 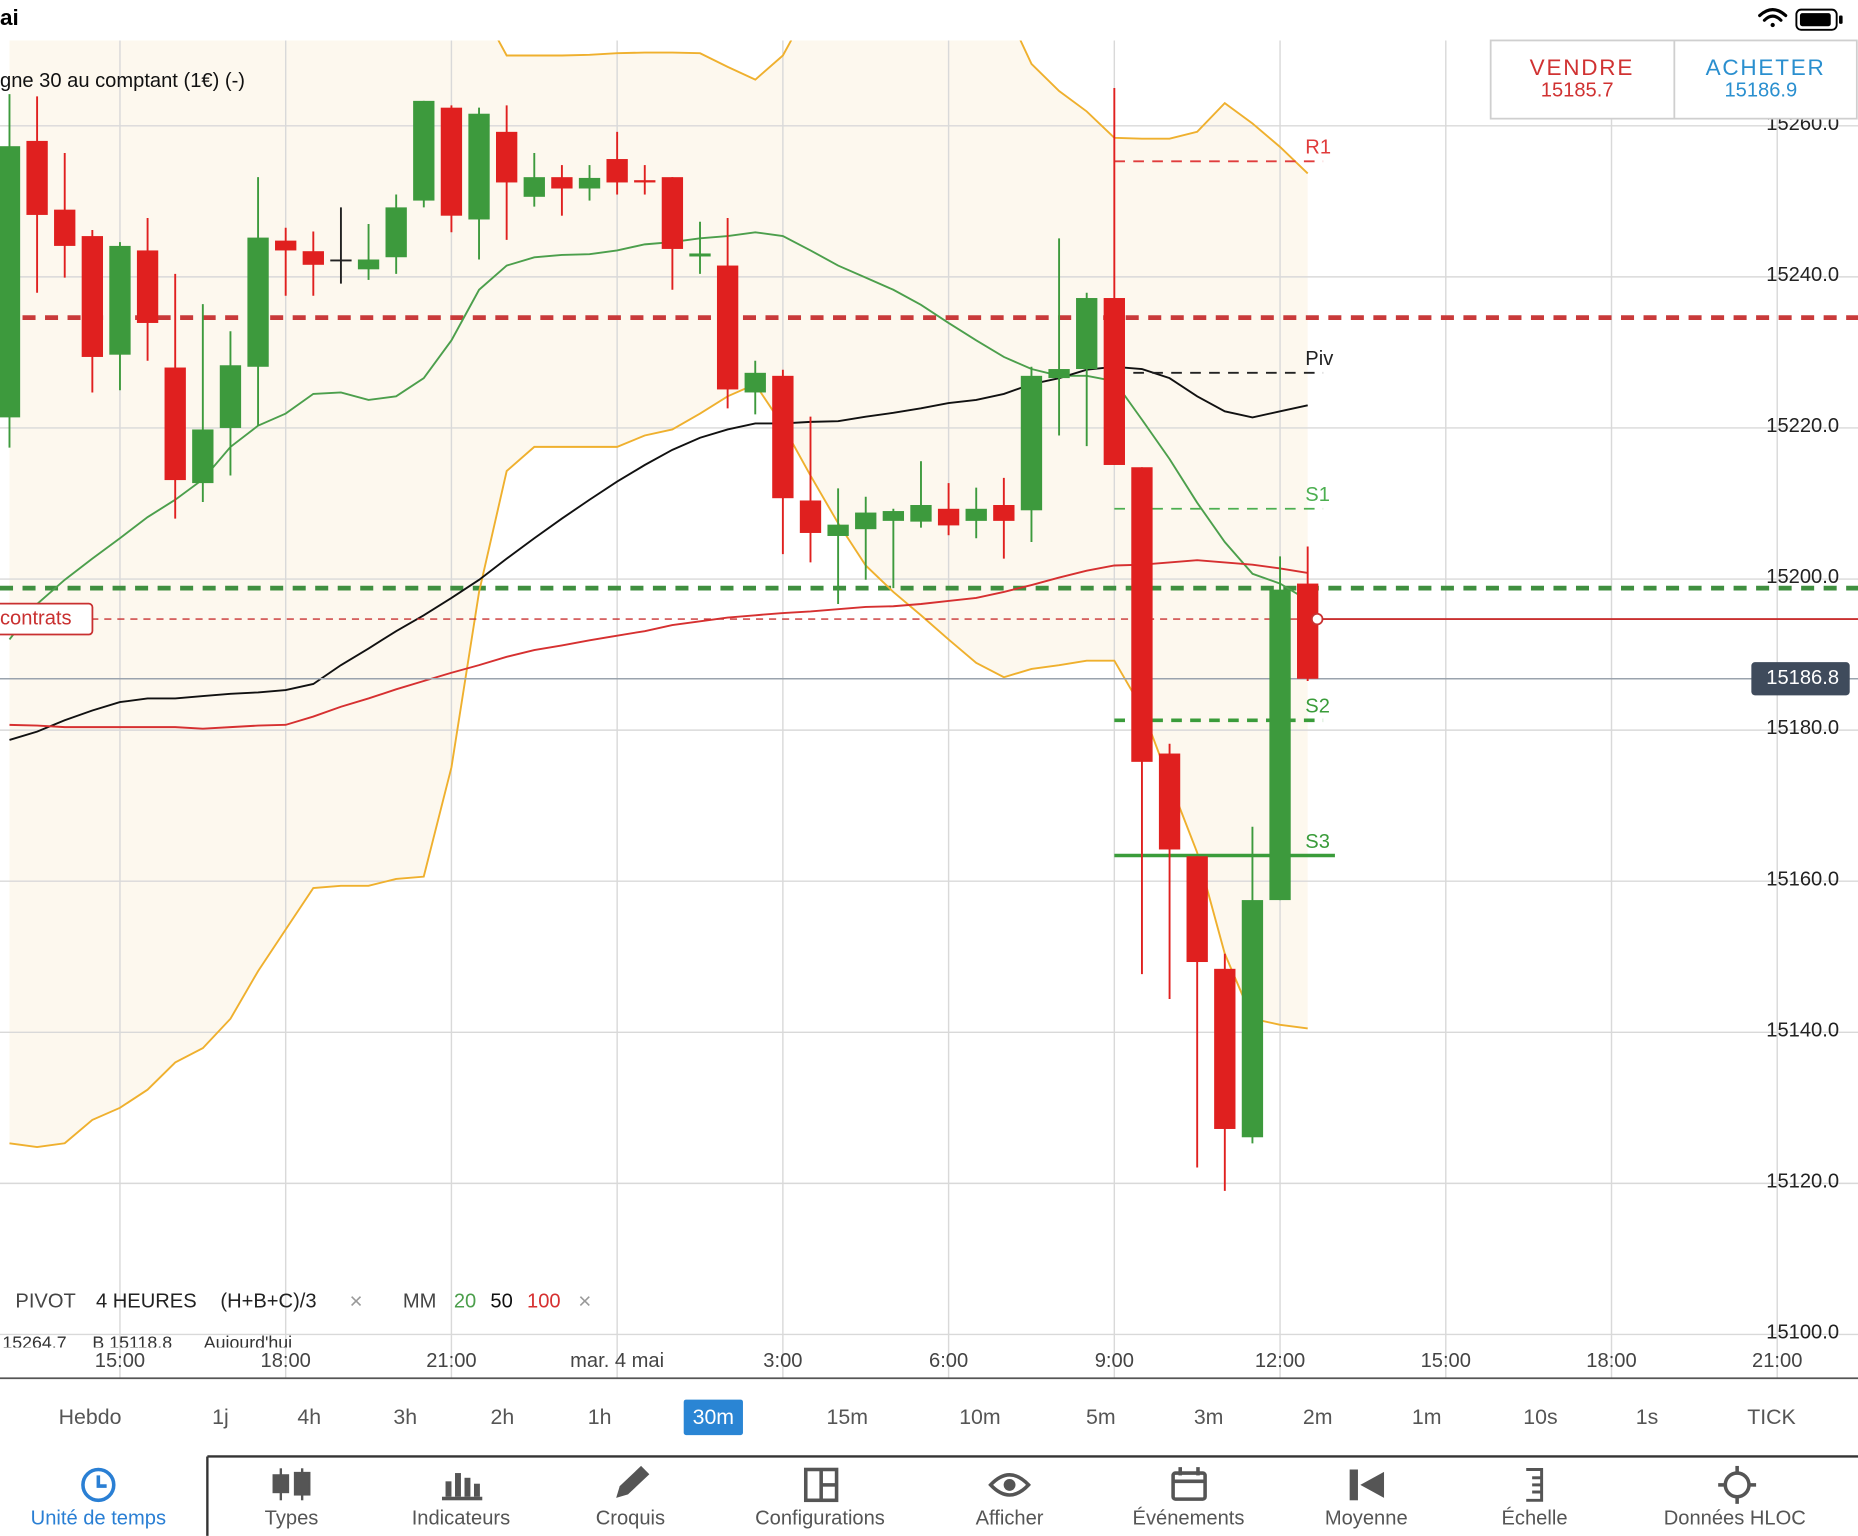 I want to click on timeframe-option: 1s, so click(x=1647, y=1417).